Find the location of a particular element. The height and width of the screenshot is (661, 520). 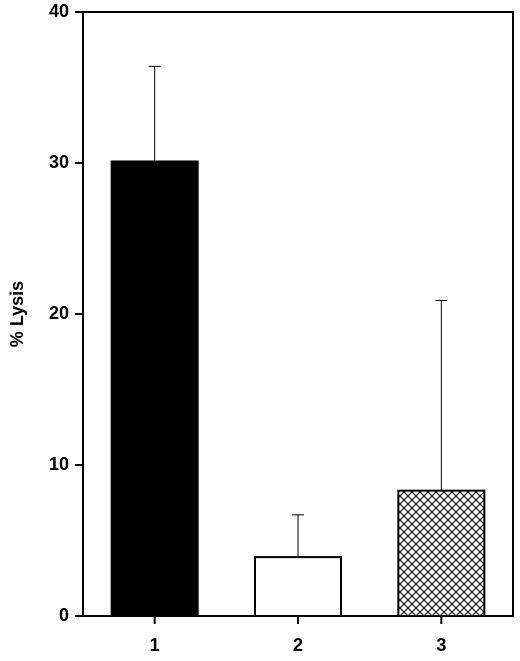

x-tick-label: 2 is located at coordinates (298, 645).